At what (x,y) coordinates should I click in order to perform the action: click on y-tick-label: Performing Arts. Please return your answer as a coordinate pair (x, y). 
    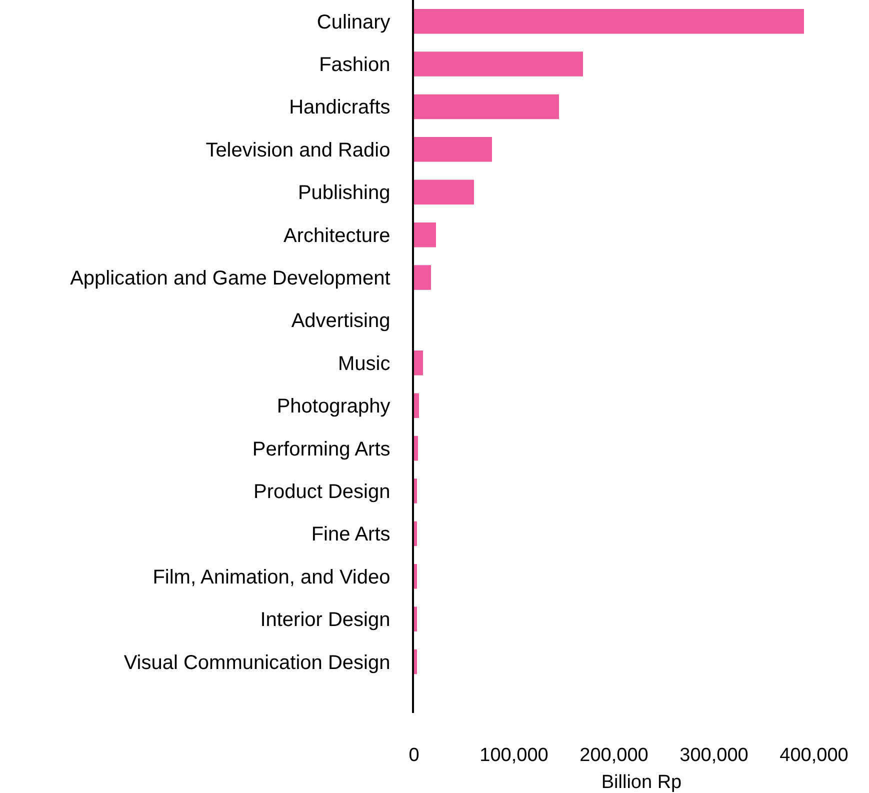
    Looking at the image, I should click on (321, 449).